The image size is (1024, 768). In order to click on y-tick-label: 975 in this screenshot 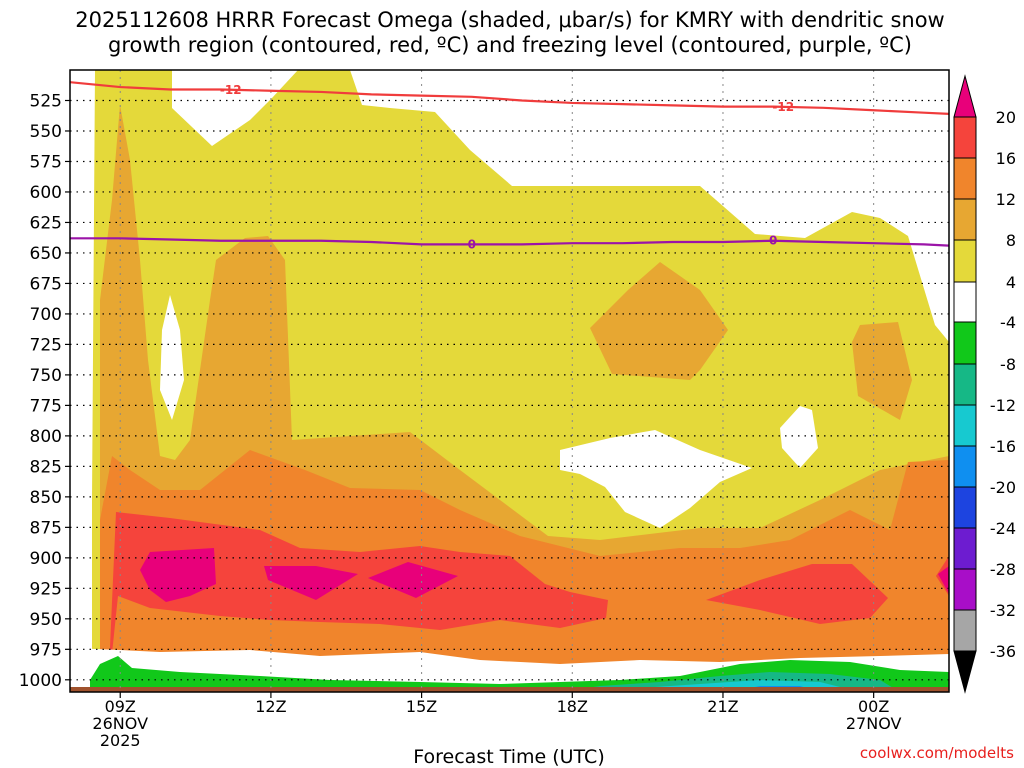, I will do `click(46, 650)`.